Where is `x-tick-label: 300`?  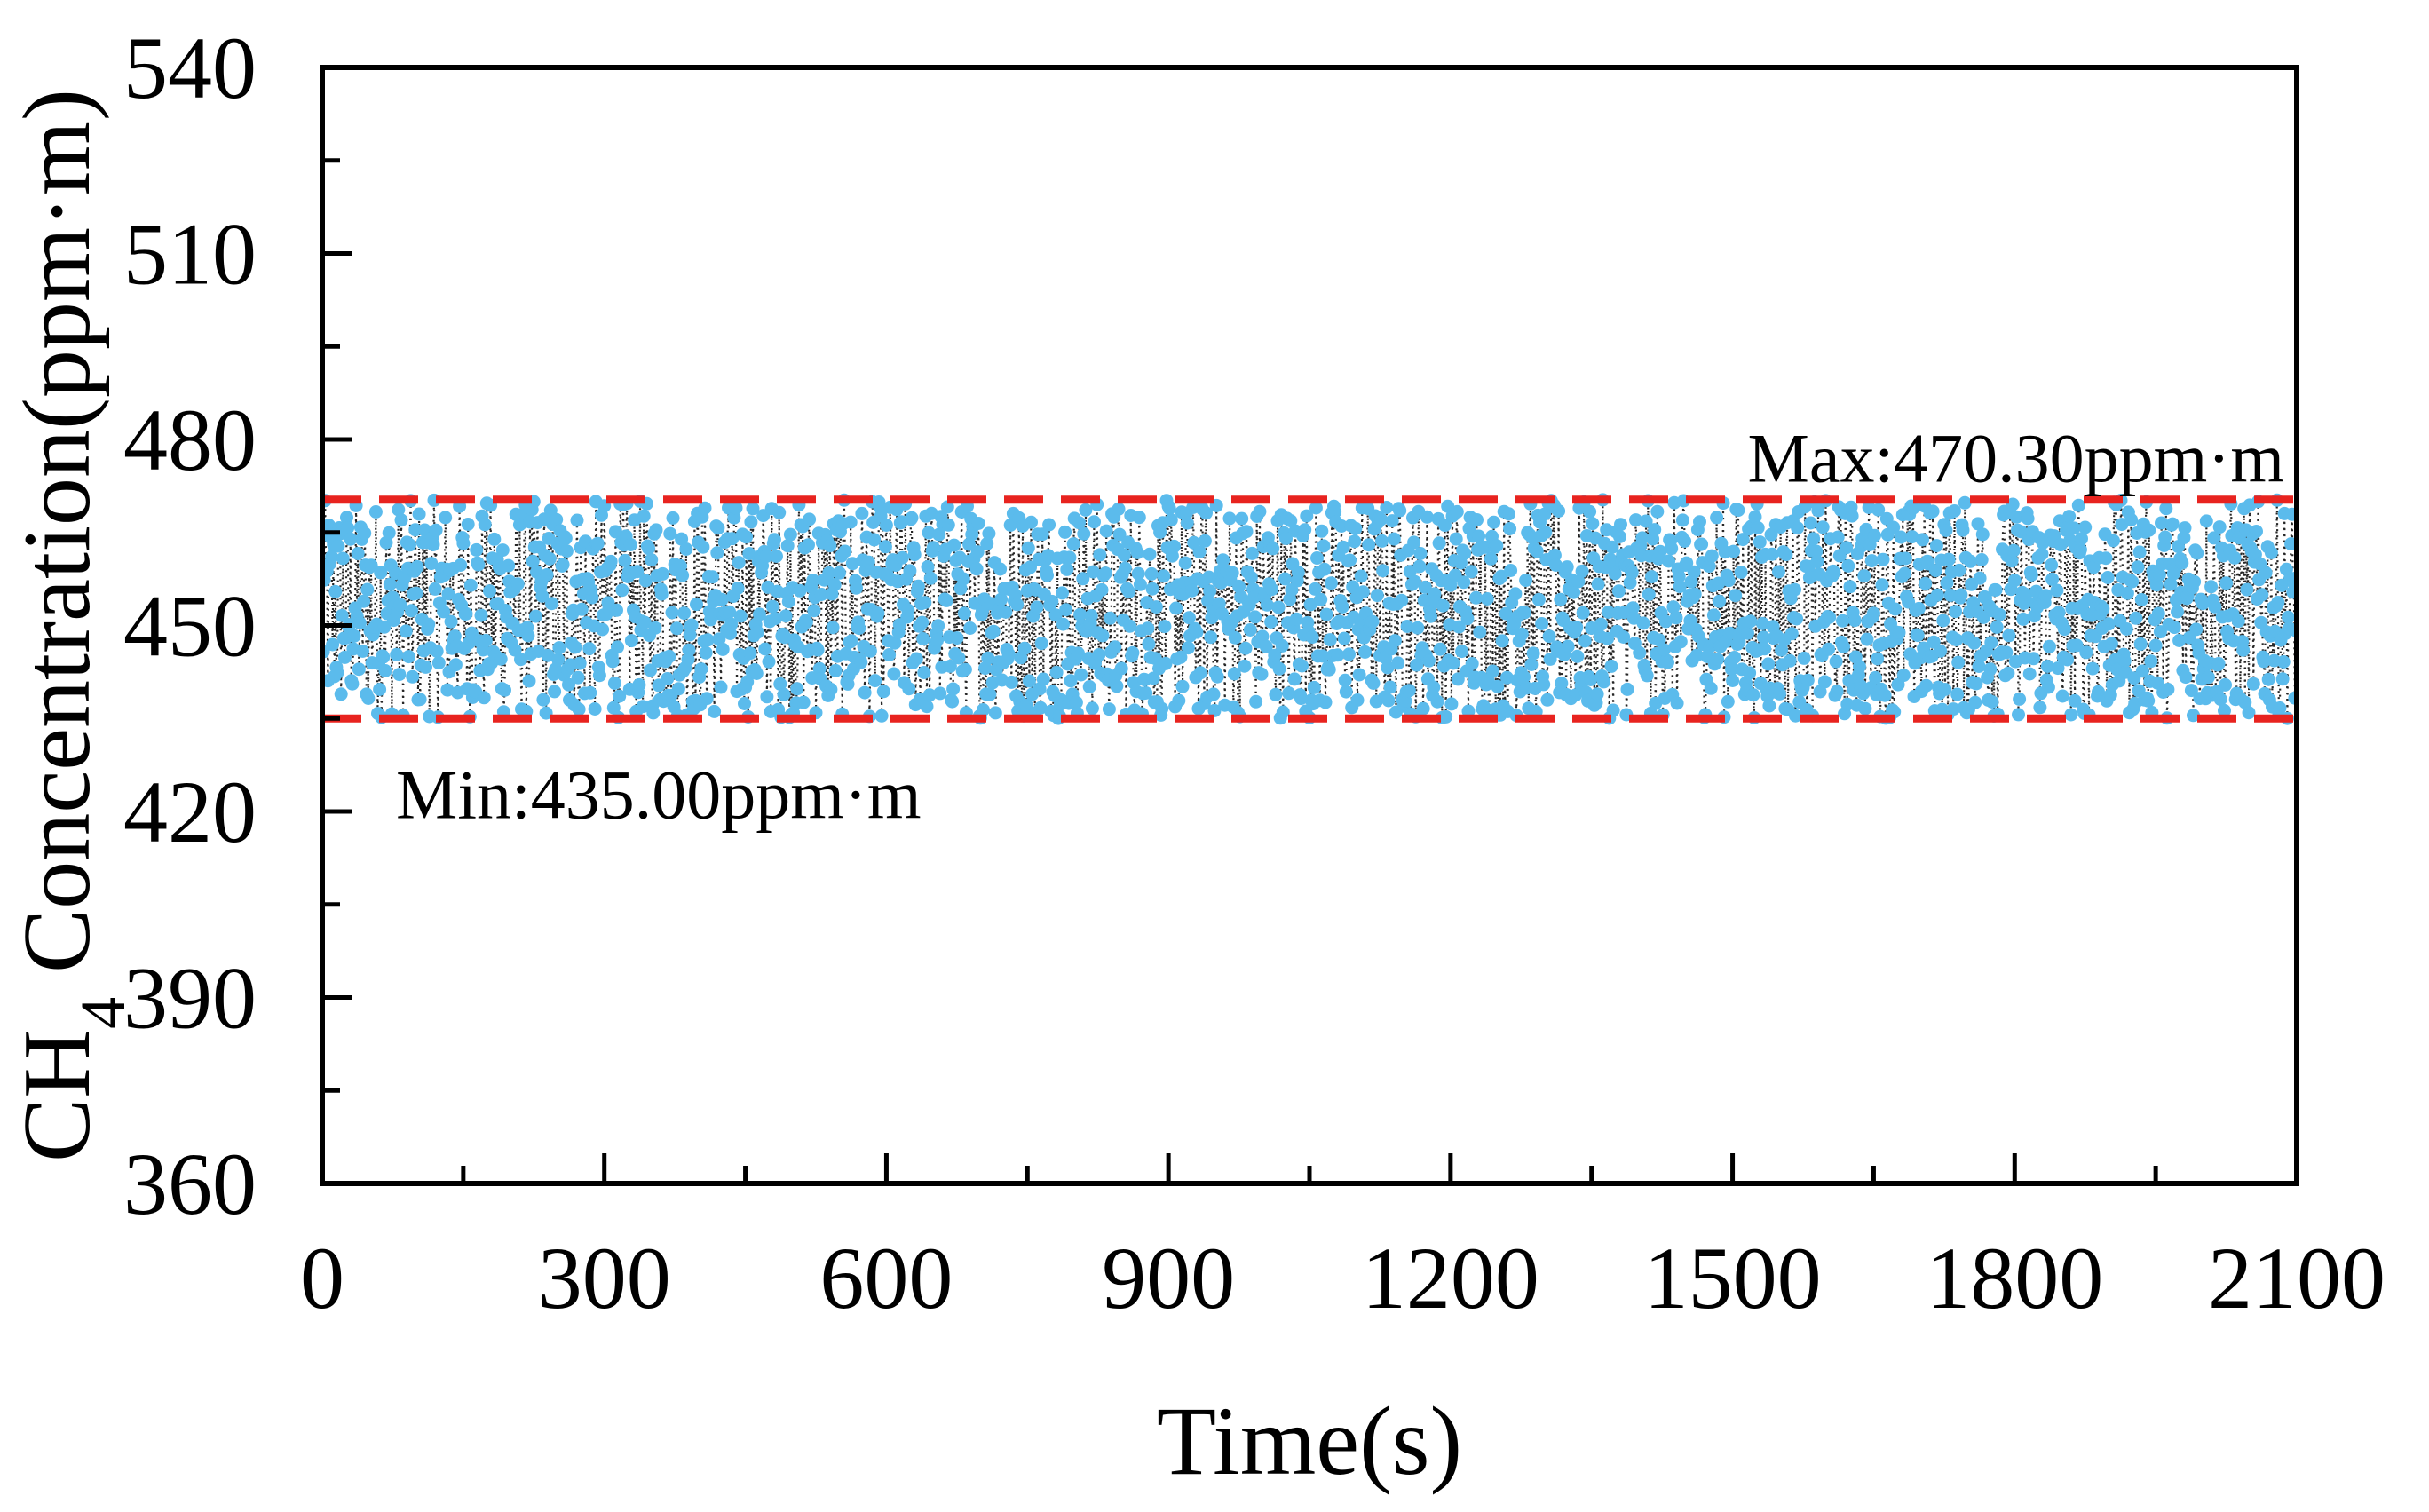 x-tick-label: 300 is located at coordinates (605, 1278).